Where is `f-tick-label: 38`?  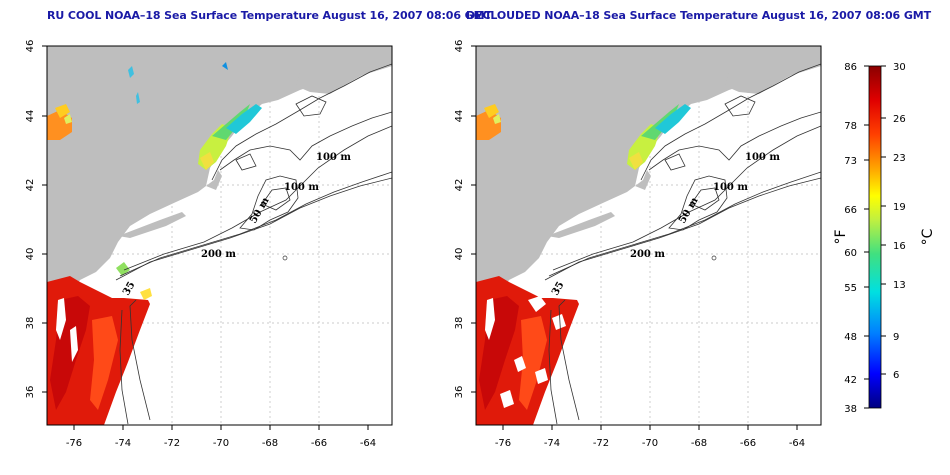 f-tick-label: 38 is located at coordinates (850, 409).